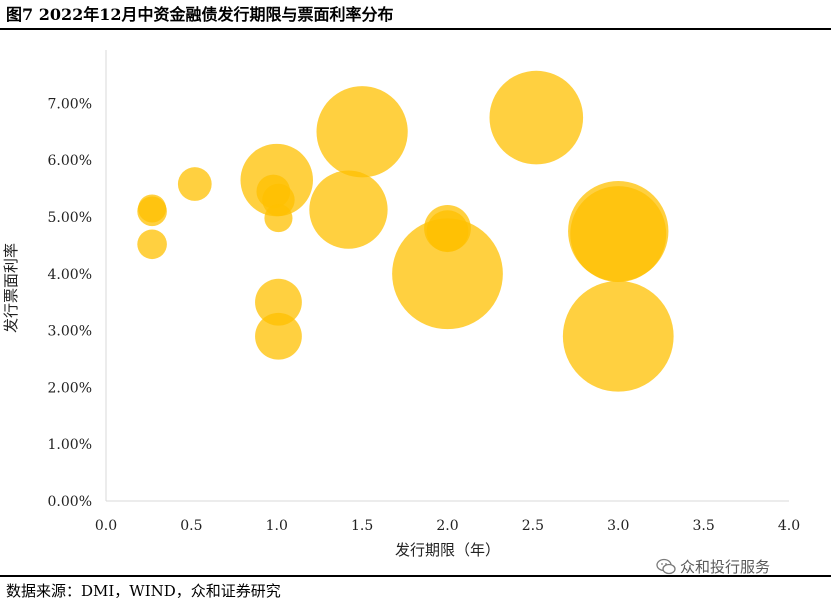  What do you see at coordinates (11, 288) in the screenshot?
I see `y-axis-title: 发行票面利率` at bounding box center [11, 288].